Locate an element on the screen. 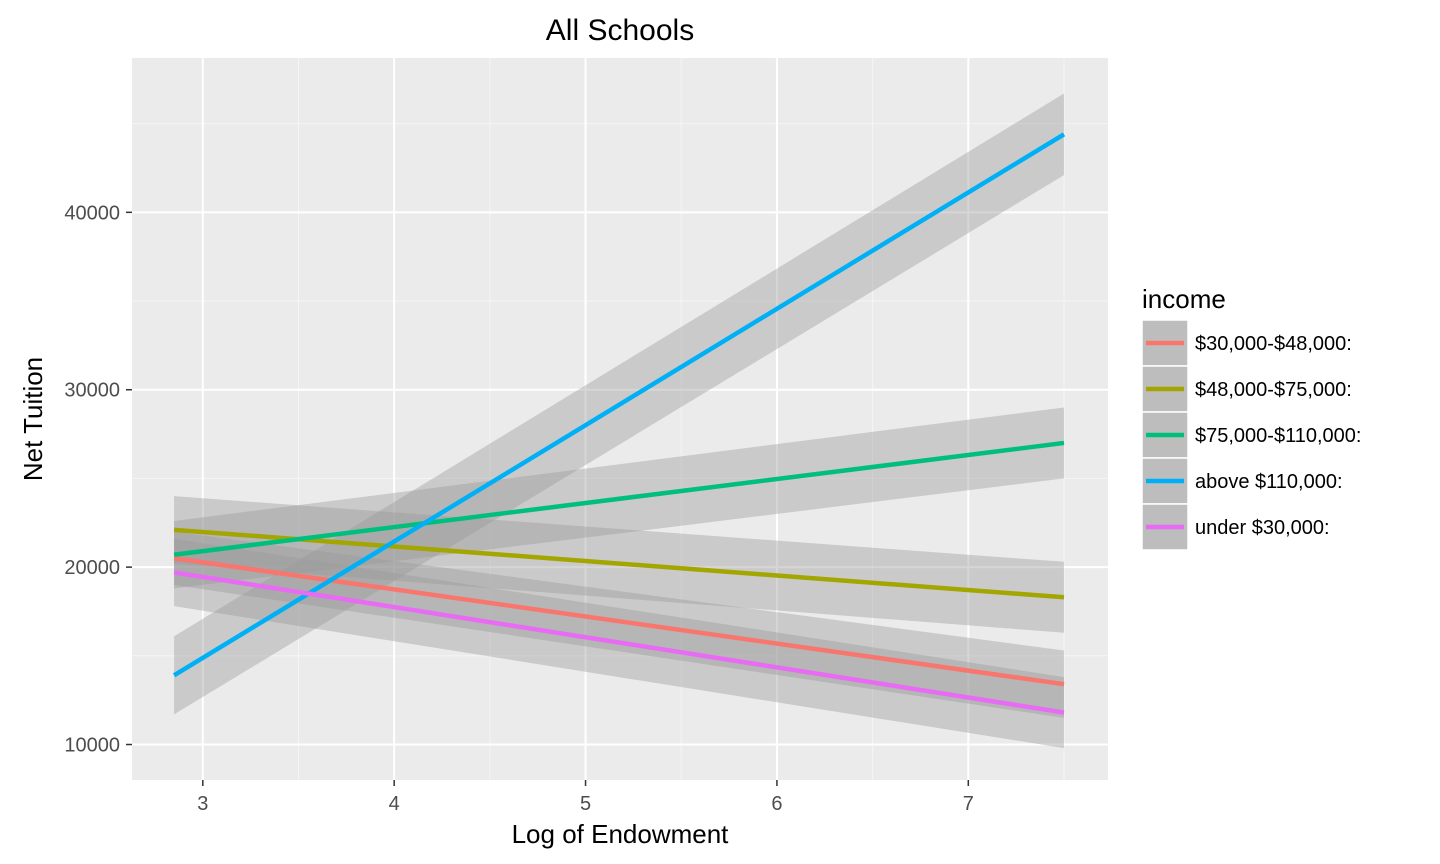 The image size is (1440, 864). x-tick-label: 4 is located at coordinates (394, 804).